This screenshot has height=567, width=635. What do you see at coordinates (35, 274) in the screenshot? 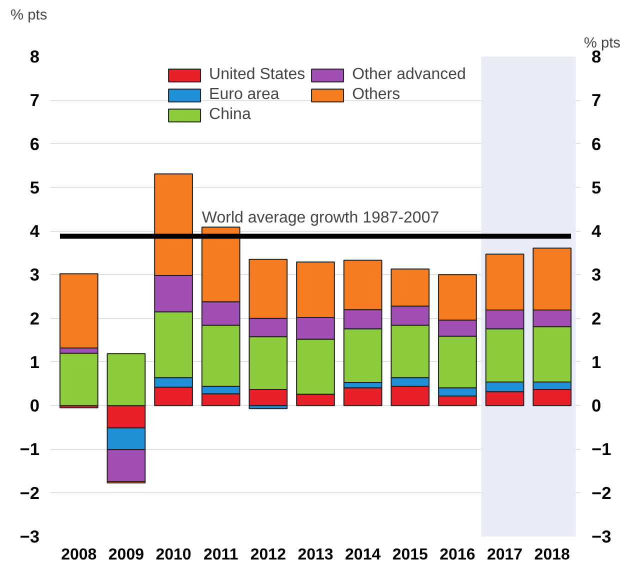
I see `y-tick-label: 3` at bounding box center [35, 274].